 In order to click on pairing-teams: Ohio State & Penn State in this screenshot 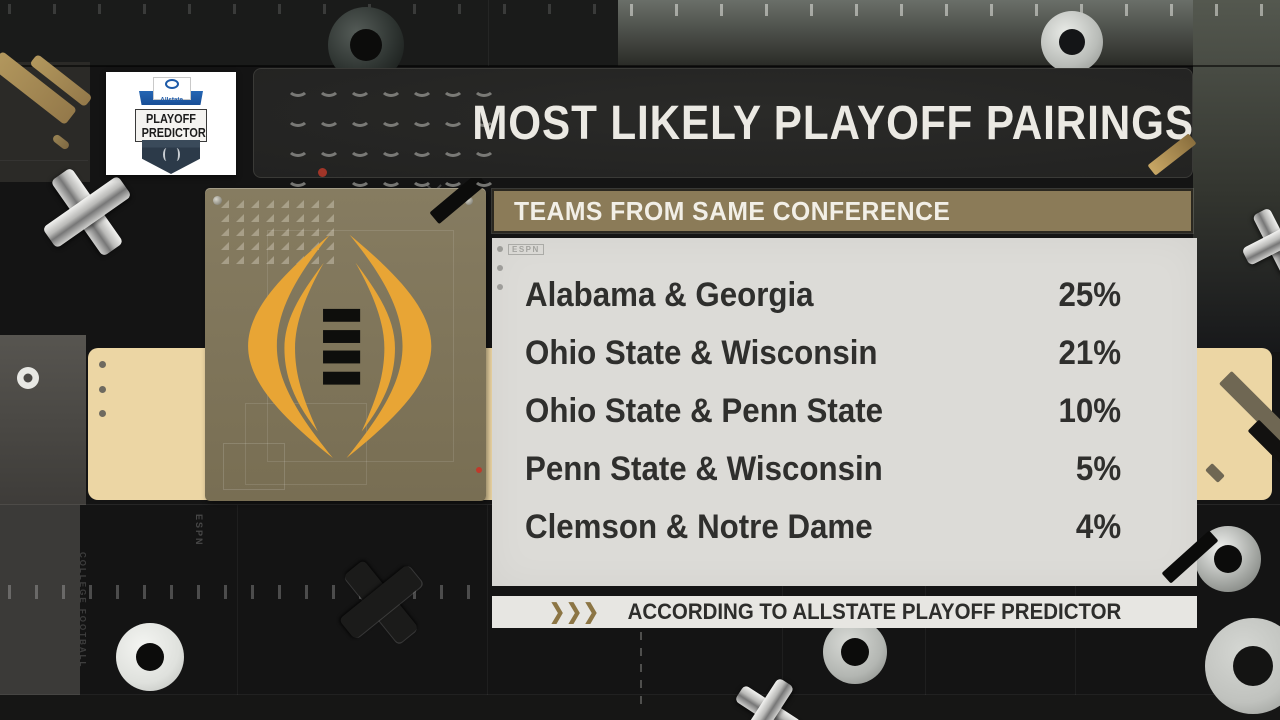, I will do `click(704, 410)`.